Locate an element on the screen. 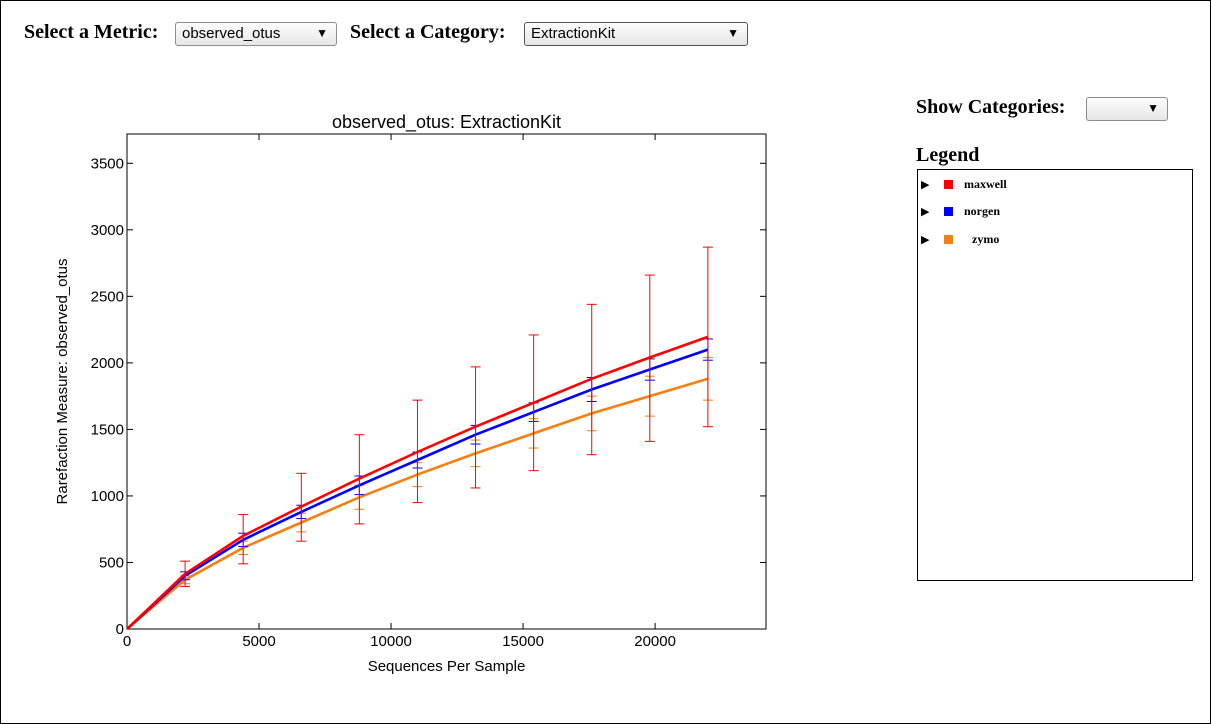 This screenshot has width=1211, height=724. y-tick-label: 3500 is located at coordinates (107, 163).